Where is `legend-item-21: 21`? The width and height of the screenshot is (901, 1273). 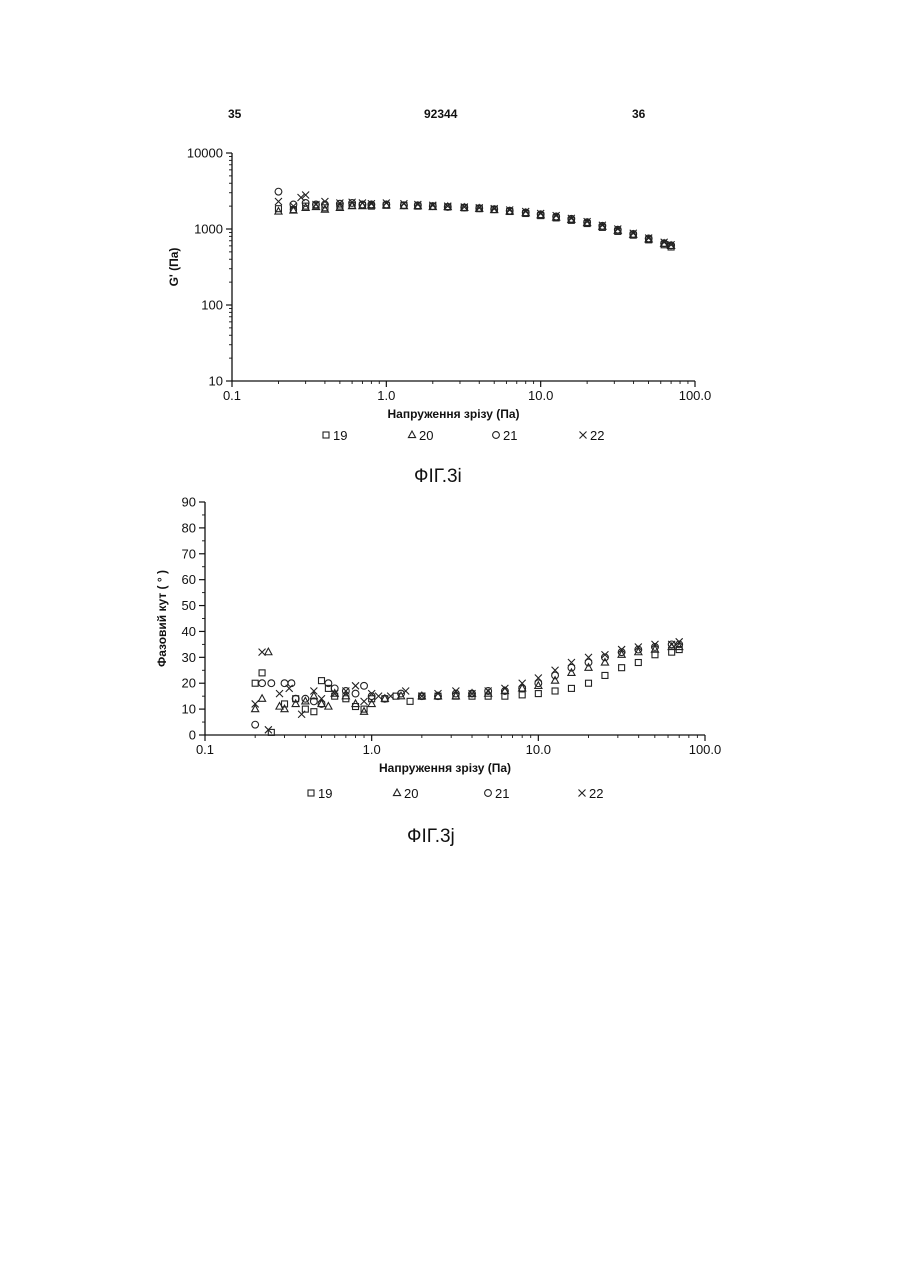
legend-item-21: 21 is located at coordinates (497, 793).